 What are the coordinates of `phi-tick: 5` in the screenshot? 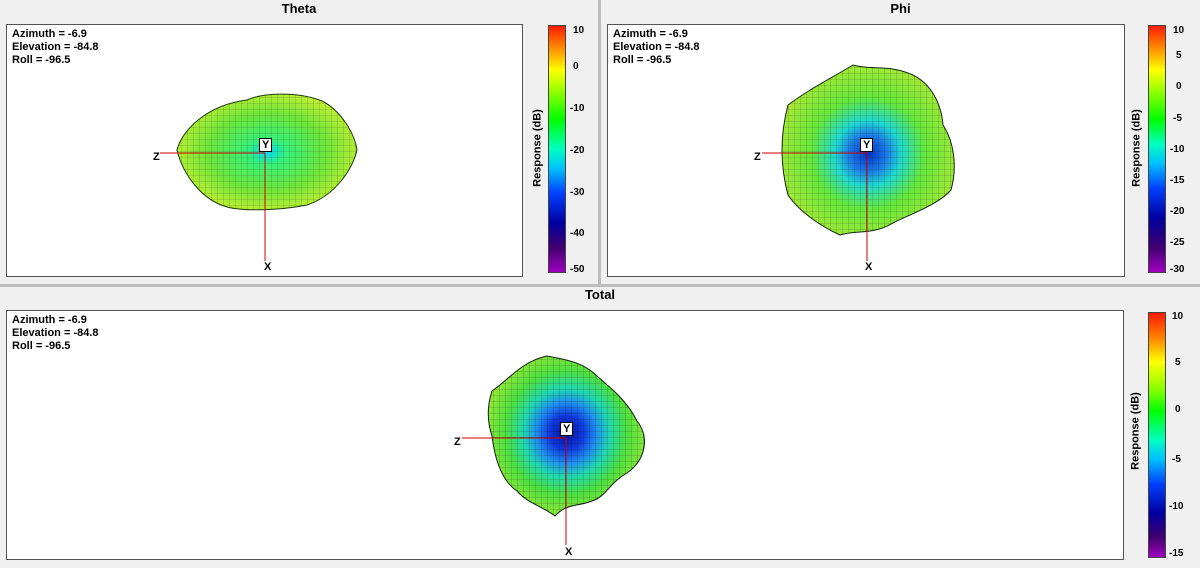 It's located at (1179, 55).